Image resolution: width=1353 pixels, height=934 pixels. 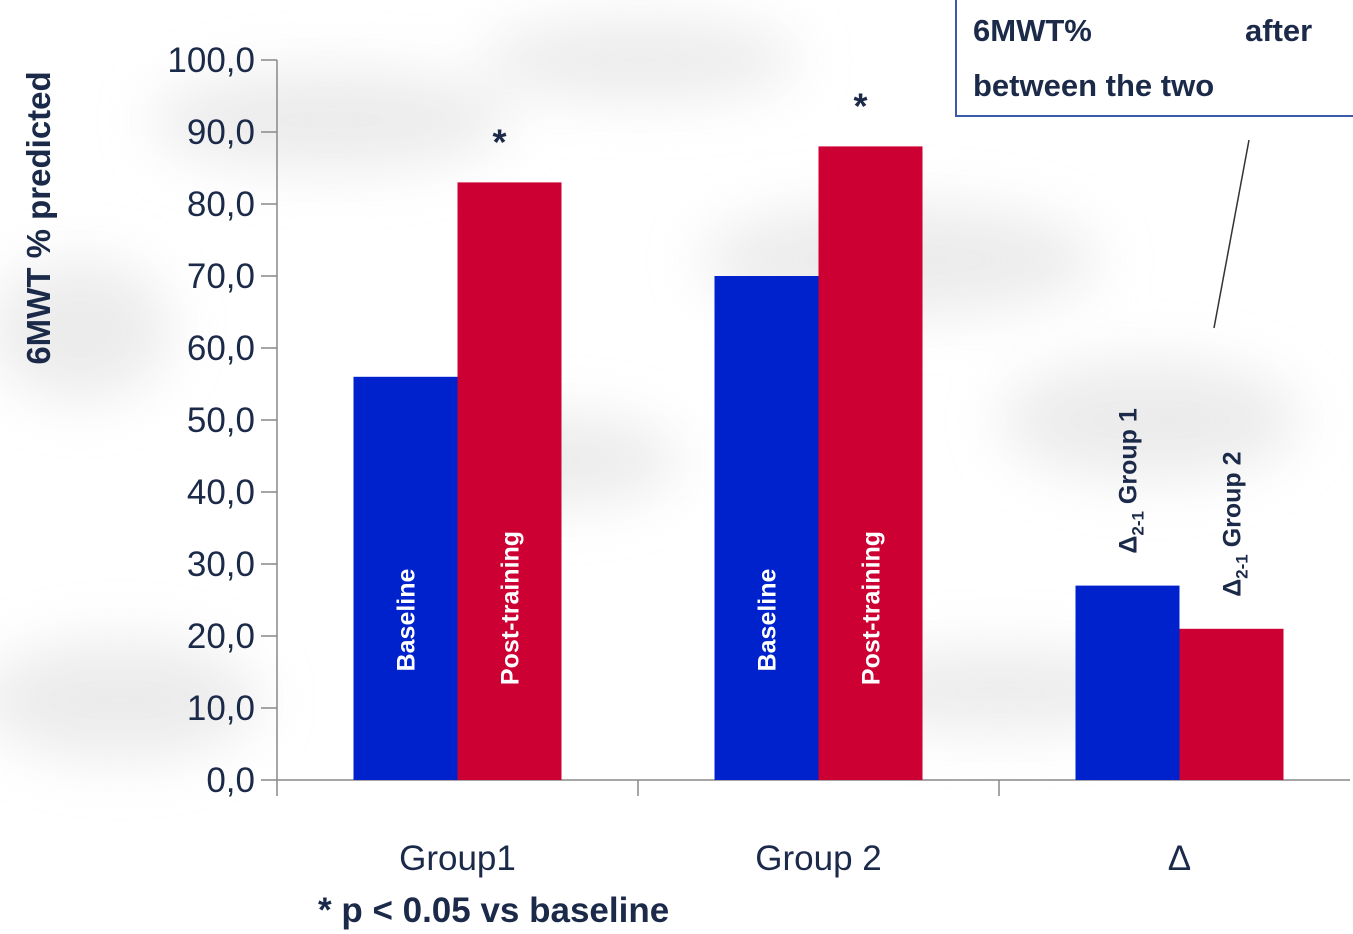 I want to click on delta-text: Group 1, so click(x=1129, y=459).